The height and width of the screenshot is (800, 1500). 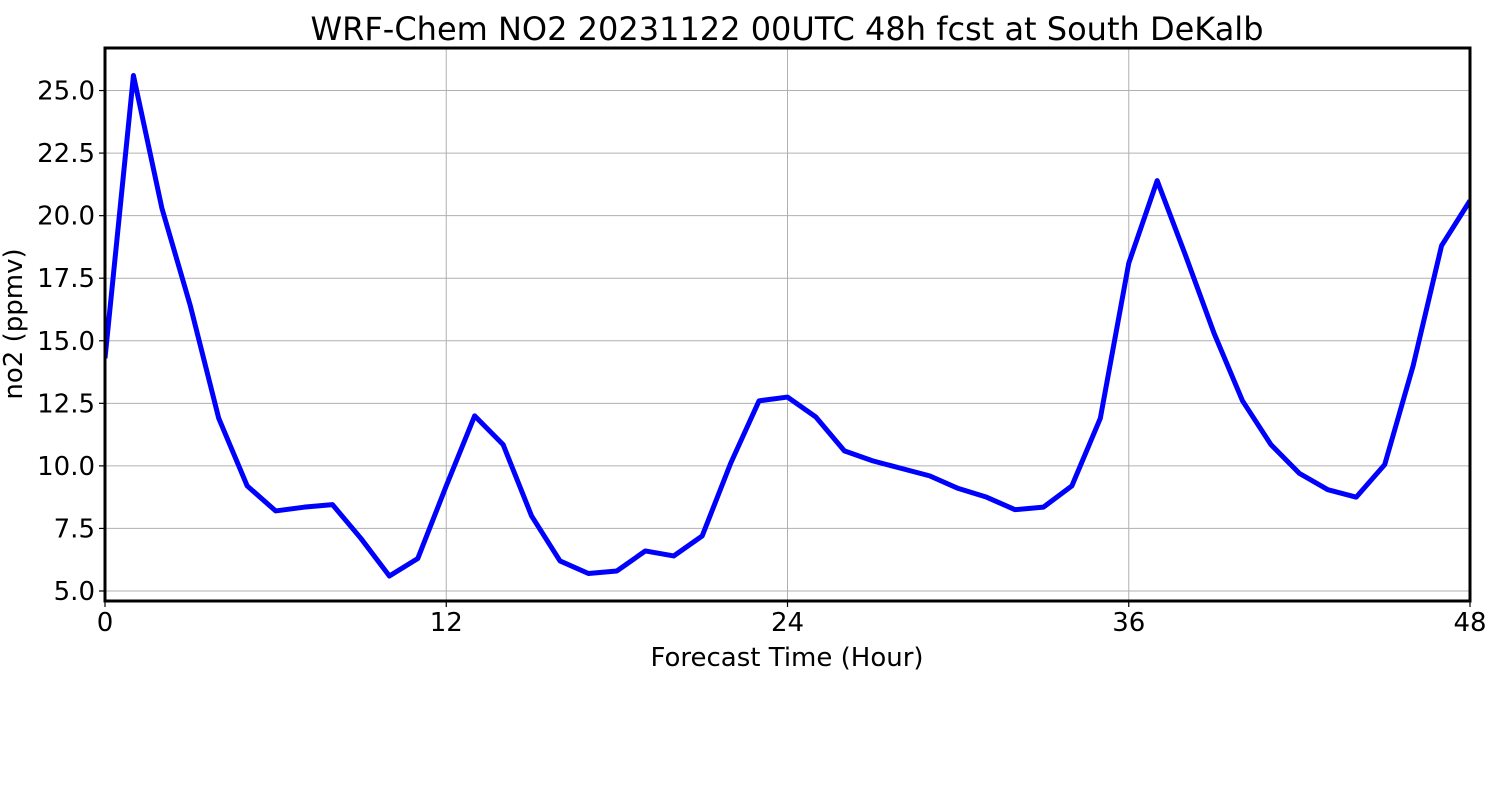 What do you see at coordinates (105, 623) in the screenshot?
I see `x-tick-label: 0` at bounding box center [105, 623].